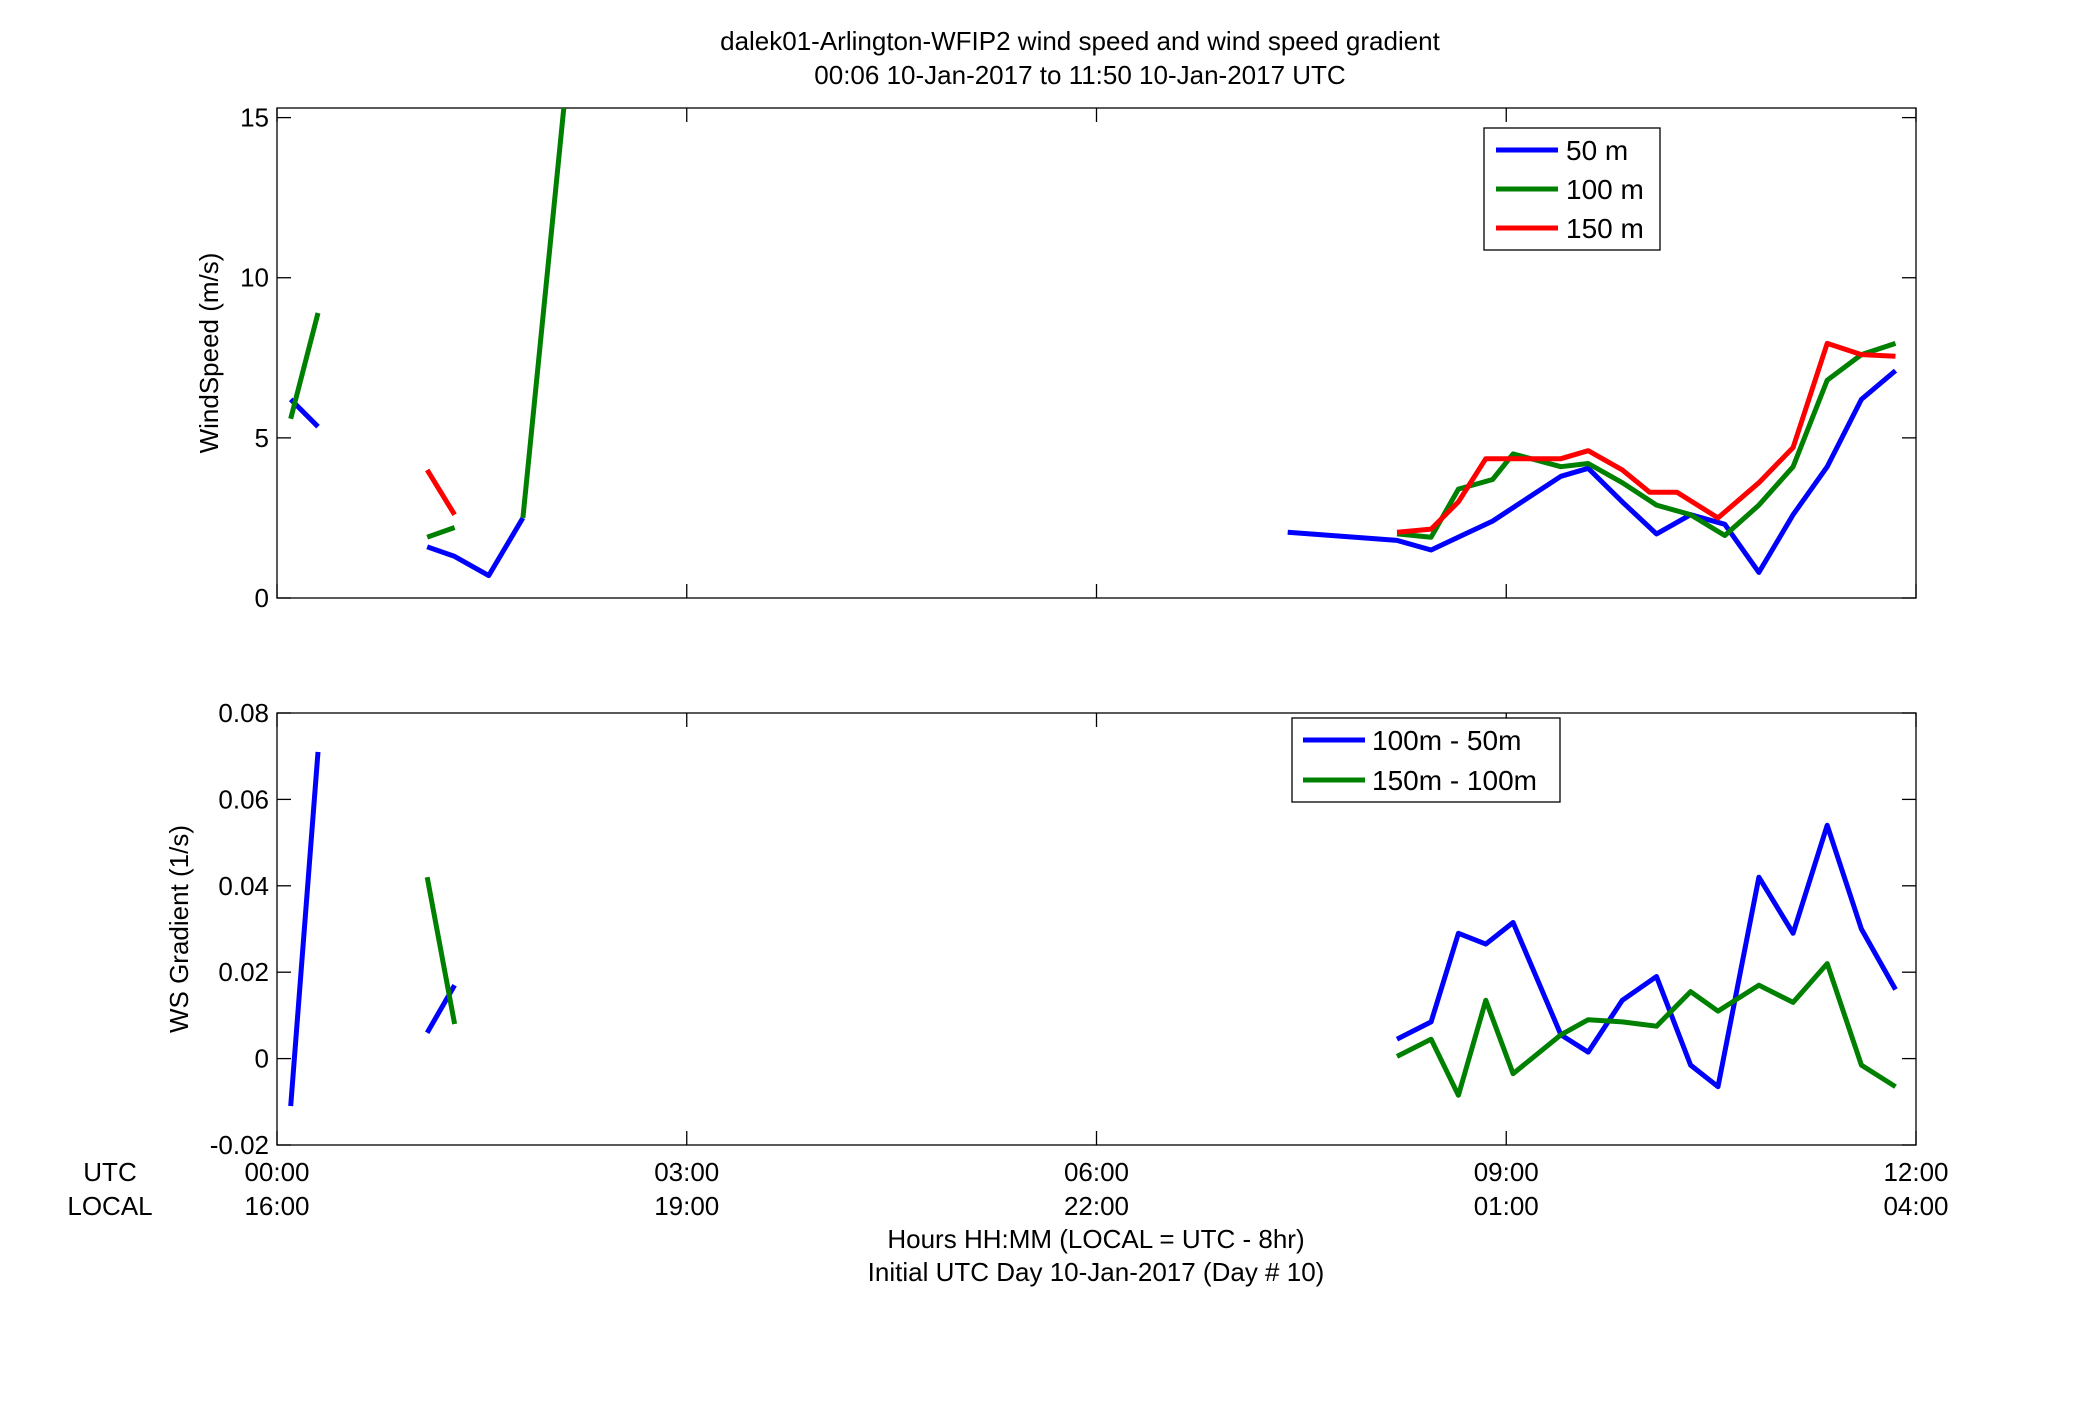 The width and height of the screenshot is (2098, 1425). Describe the element at coordinates (1095, 1239) in the screenshot. I see `x-axis-label: Hours HH:MM (LOCAL = UTC - 8hr)` at that location.